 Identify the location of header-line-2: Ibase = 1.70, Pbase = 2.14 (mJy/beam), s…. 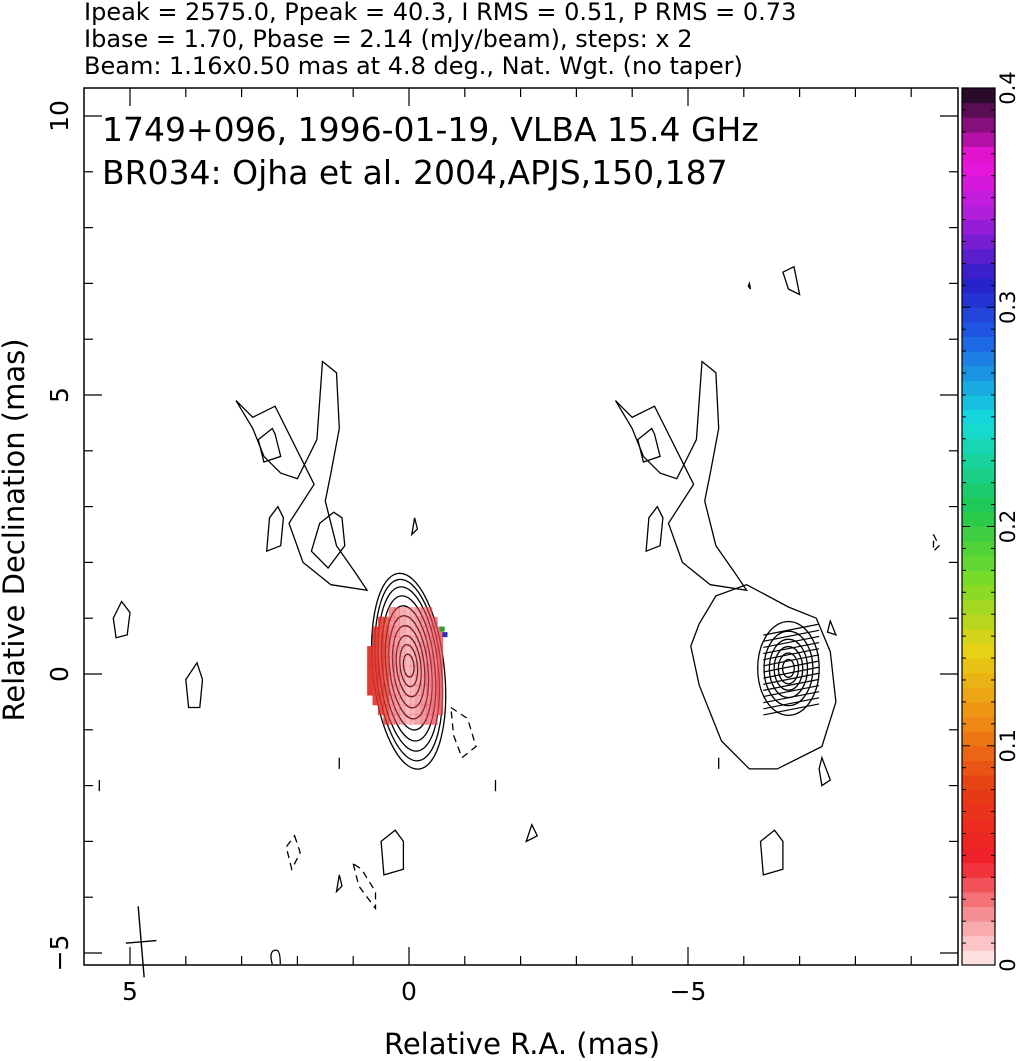
(388, 39).